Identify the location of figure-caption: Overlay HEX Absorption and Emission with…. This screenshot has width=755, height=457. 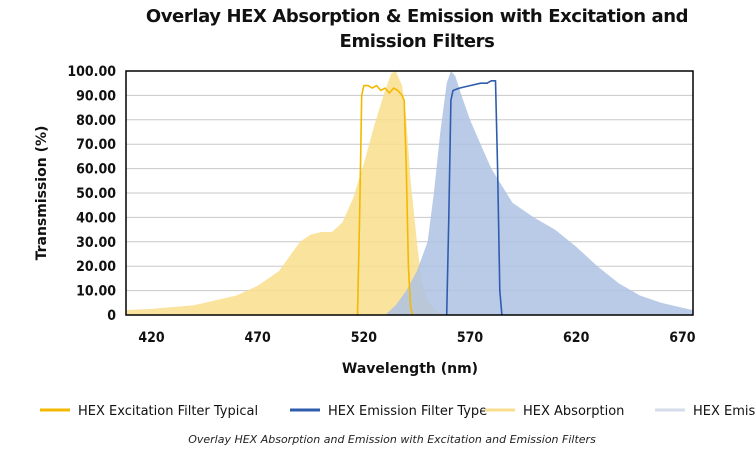
(392, 439).